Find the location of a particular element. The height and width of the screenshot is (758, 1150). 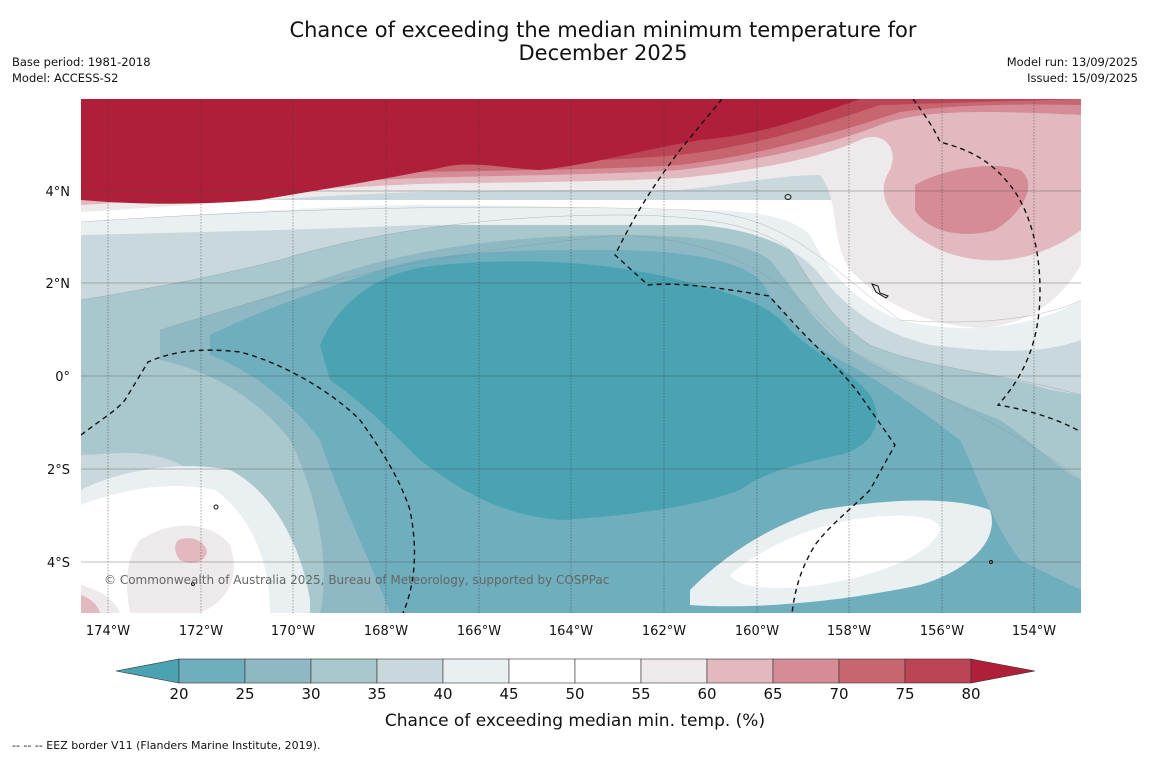

colorbar-ticks: 20 25 30 35 40 45 50 55 60 65 70 75 80 is located at coordinates (574, 694).